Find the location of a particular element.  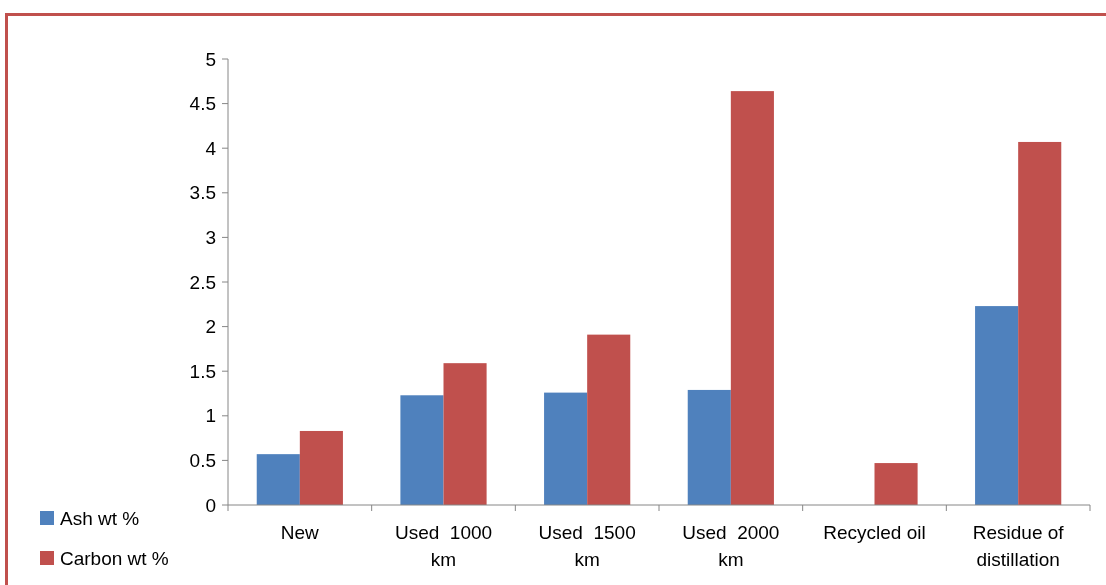

y-tick-label: 1 is located at coordinates (210, 416).